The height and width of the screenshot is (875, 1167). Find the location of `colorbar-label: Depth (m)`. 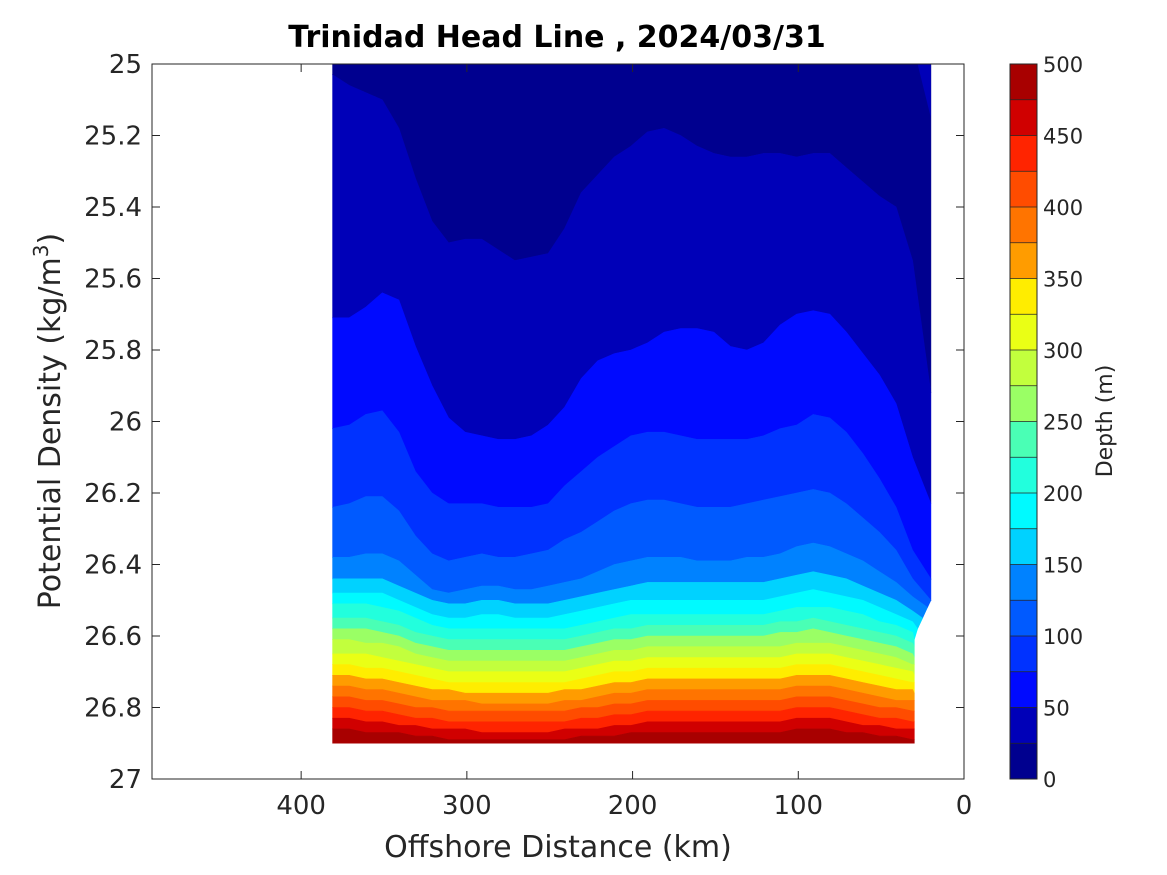

colorbar-label: Depth (m) is located at coordinates (1105, 421).